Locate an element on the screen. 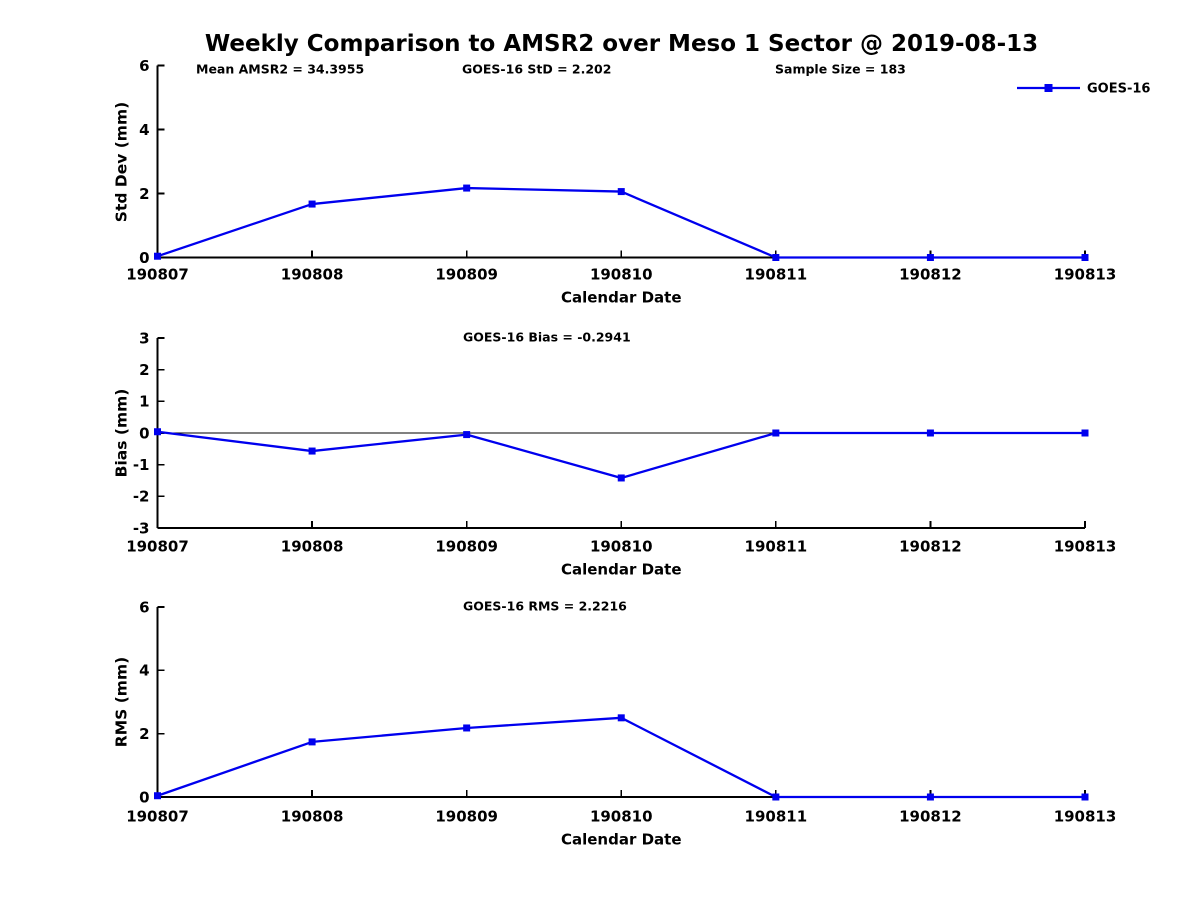 This screenshot has height=900, width=1200. annotation: Mean AMSR2 = 34.3955 is located at coordinates (280, 68).